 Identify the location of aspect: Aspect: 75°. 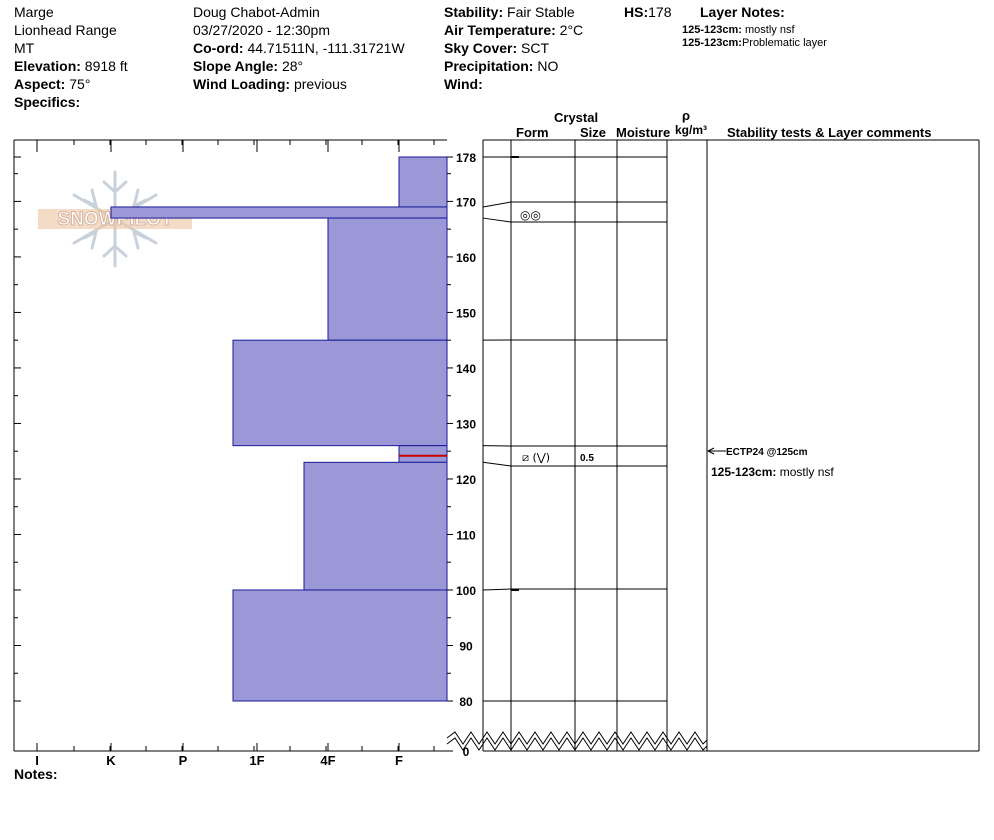
(52, 84).